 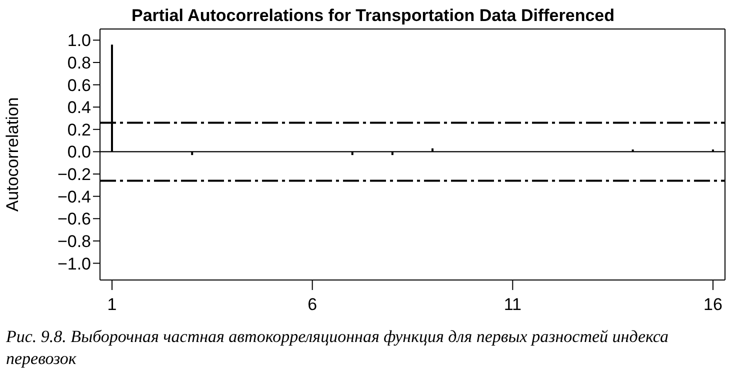 What do you see at coordinates (79, 108) in the screenshot?
I see `y-tick-label: 0.4` at bounding box center [79, 108].